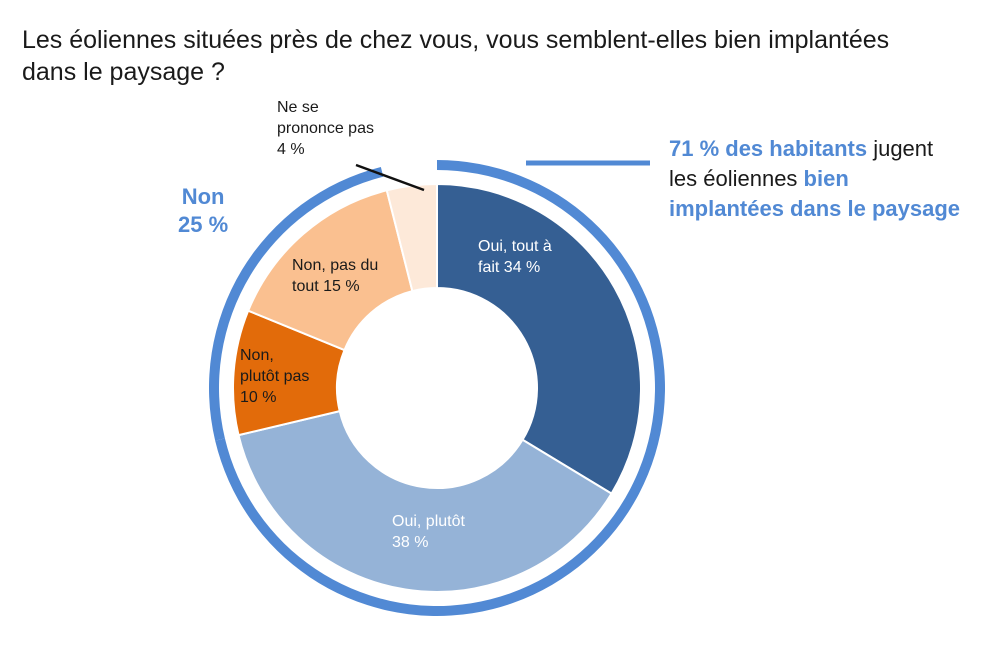 The image size is (1000, 651). I want to click on chart-title-line-2: dans le paysage ?, so click(123, 72).